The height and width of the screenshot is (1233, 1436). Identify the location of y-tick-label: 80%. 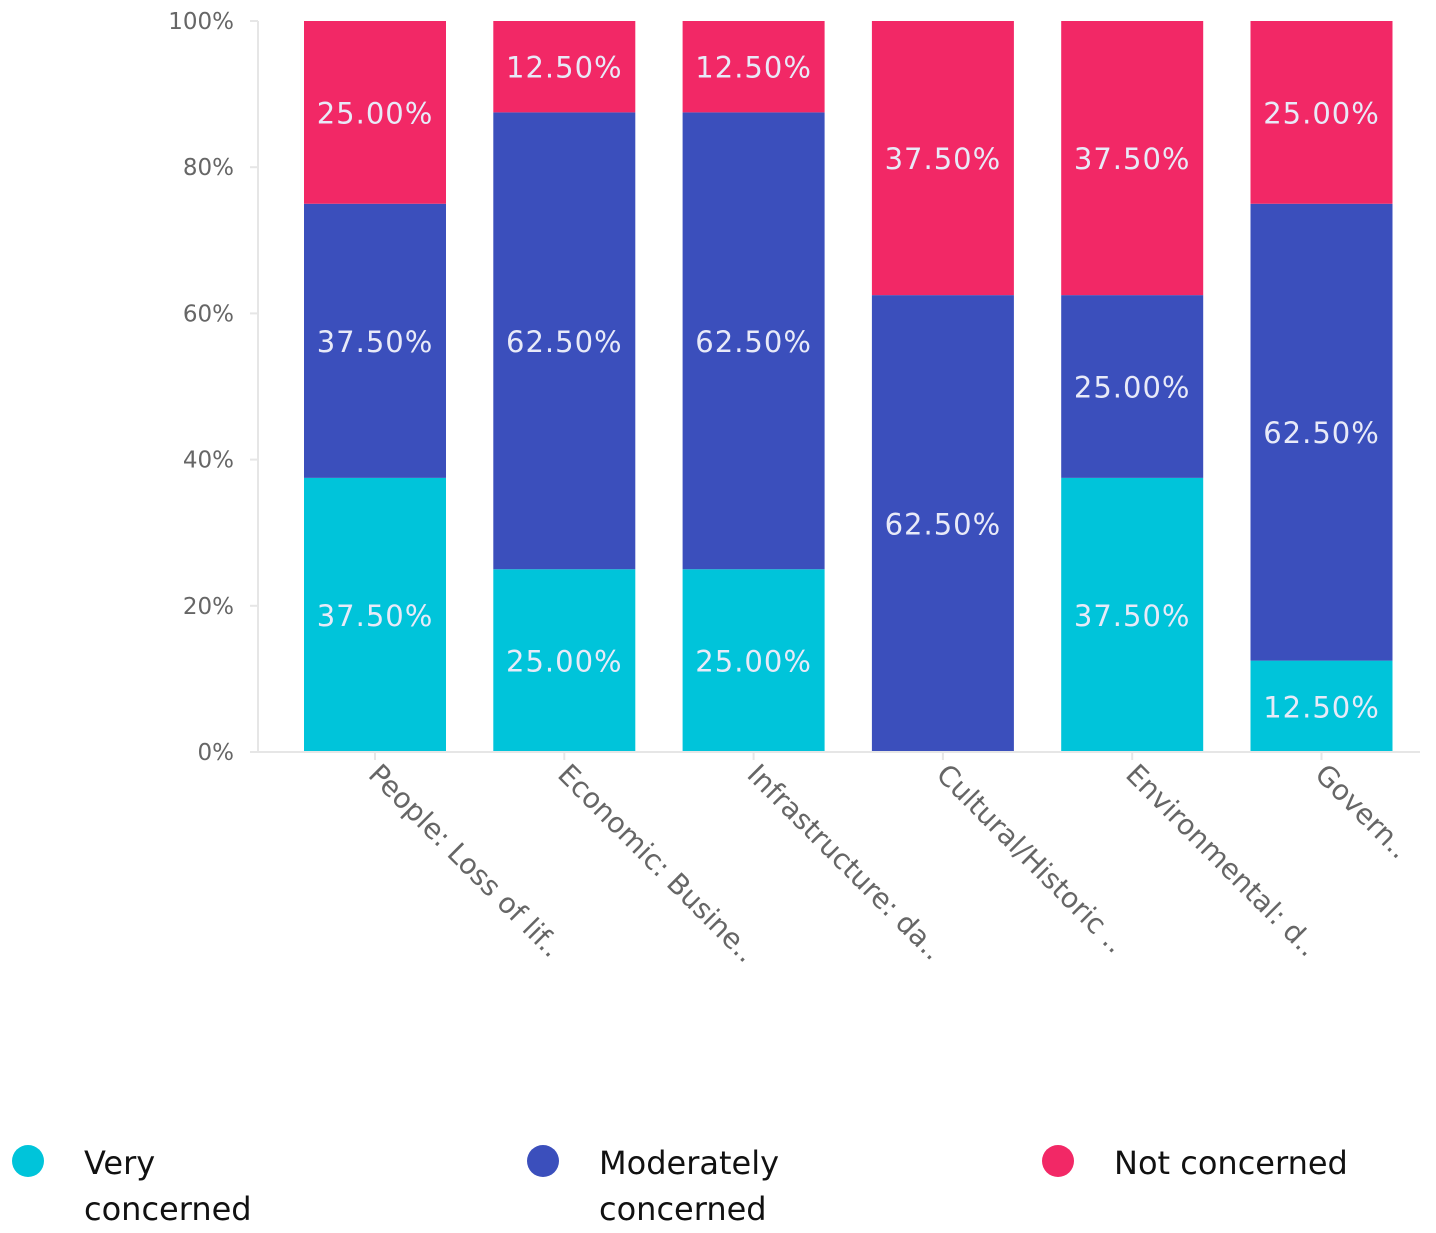
(208, 168).